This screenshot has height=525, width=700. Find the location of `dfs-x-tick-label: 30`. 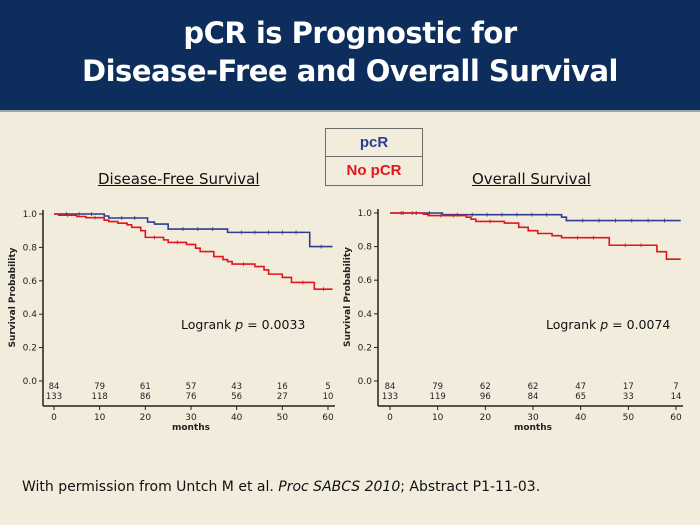

dfs-x-tick-label: 30 is located at coordinates (191, 418).